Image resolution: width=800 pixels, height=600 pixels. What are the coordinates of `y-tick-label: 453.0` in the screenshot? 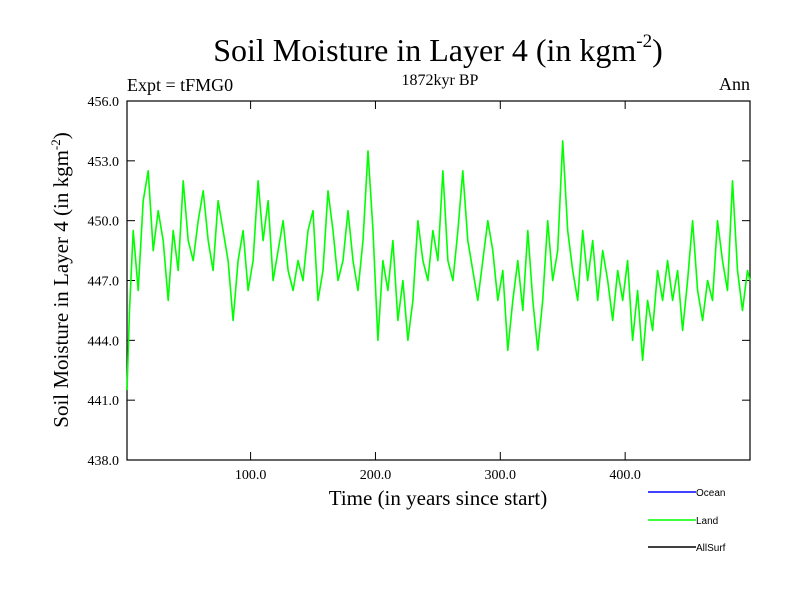 It's located at (104, 162).